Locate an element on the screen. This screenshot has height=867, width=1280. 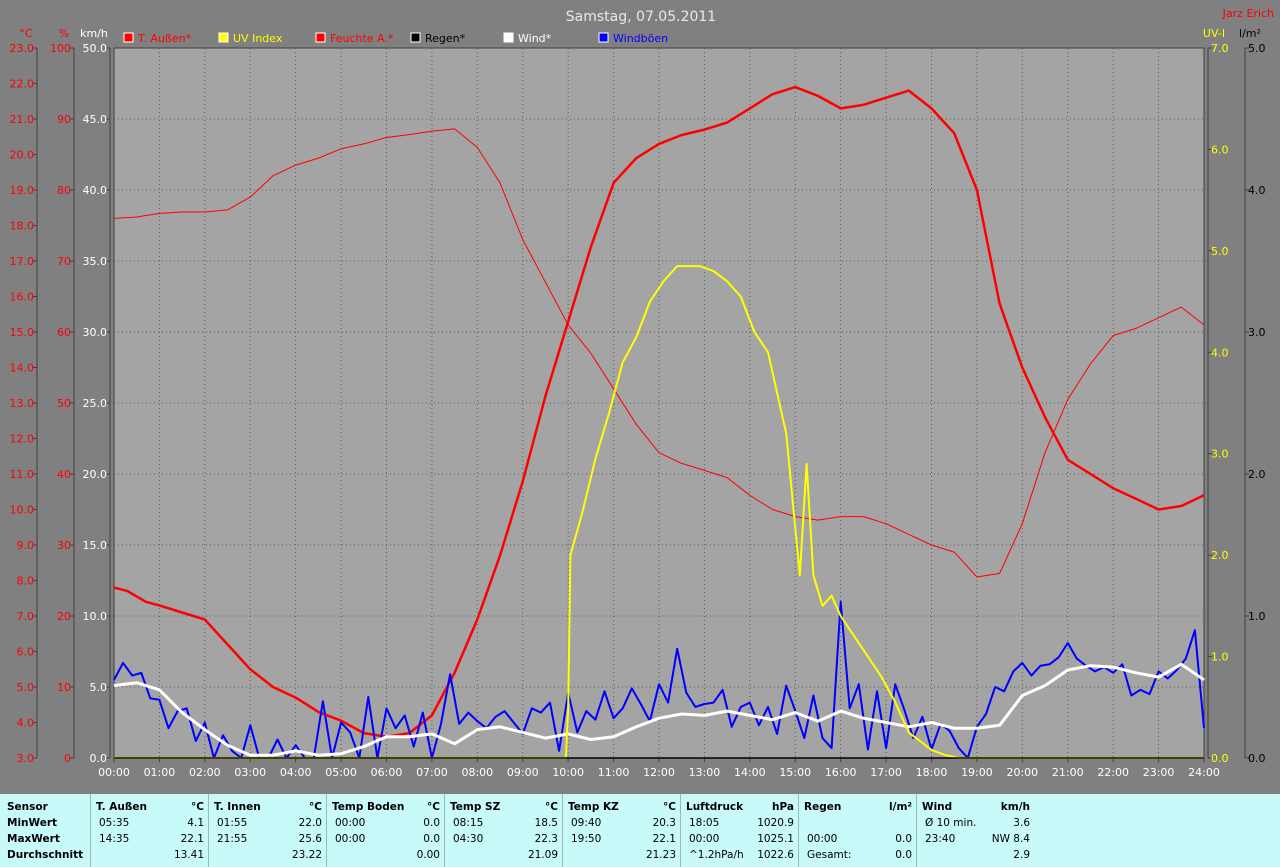
x-tick-label: 06:00 is located at coordinates (387, 772).